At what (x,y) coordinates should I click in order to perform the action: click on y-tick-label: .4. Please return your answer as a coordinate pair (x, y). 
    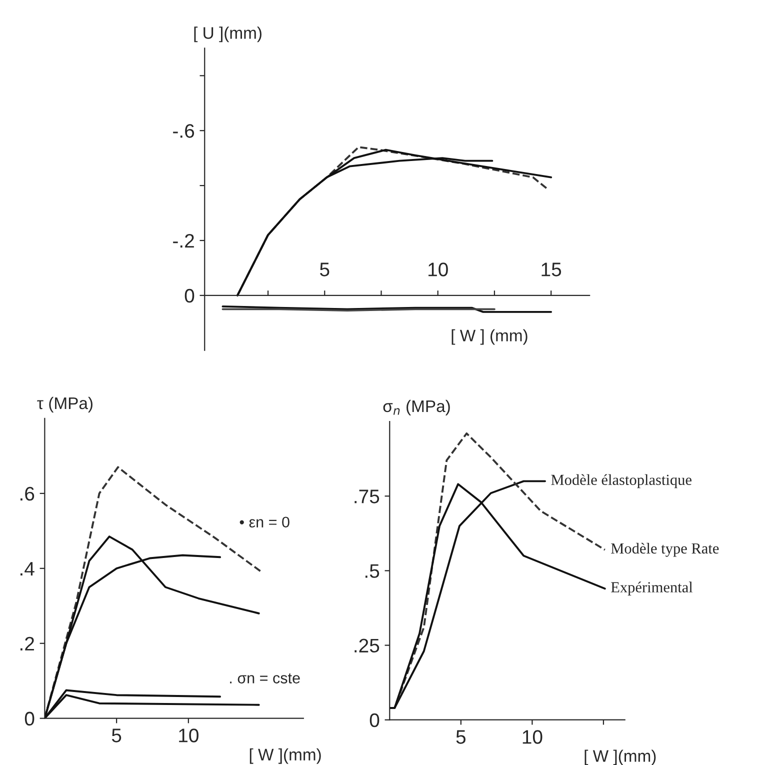
    Looking at the image, I should click on (27, 569).